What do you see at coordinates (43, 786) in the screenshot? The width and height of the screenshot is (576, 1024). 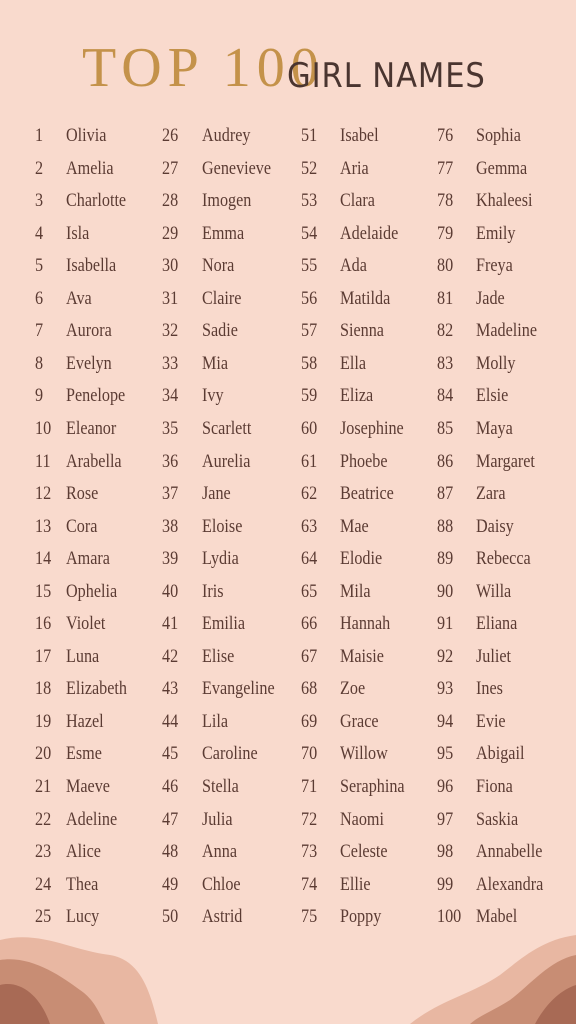 I see `rank: 21` at bounding box center [43, 786].